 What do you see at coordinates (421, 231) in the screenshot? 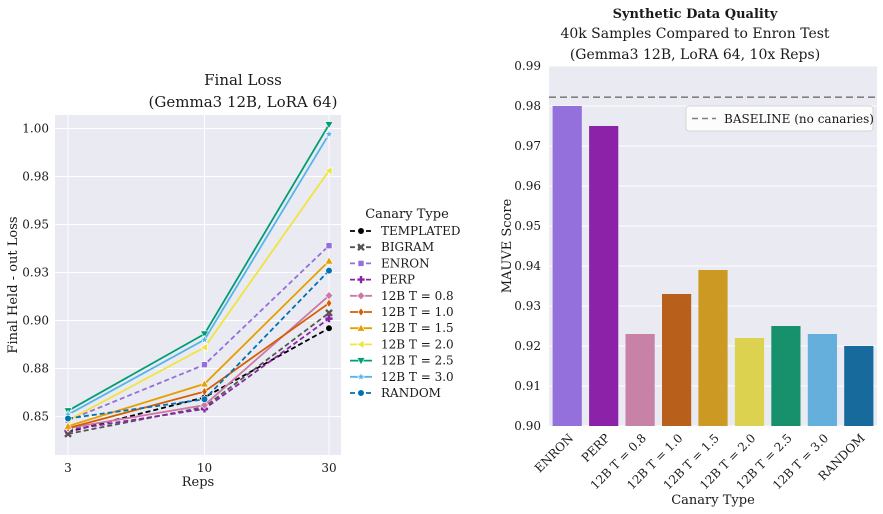
I see `legend-label: TEMPLATED` at bounding box center [421, 231].